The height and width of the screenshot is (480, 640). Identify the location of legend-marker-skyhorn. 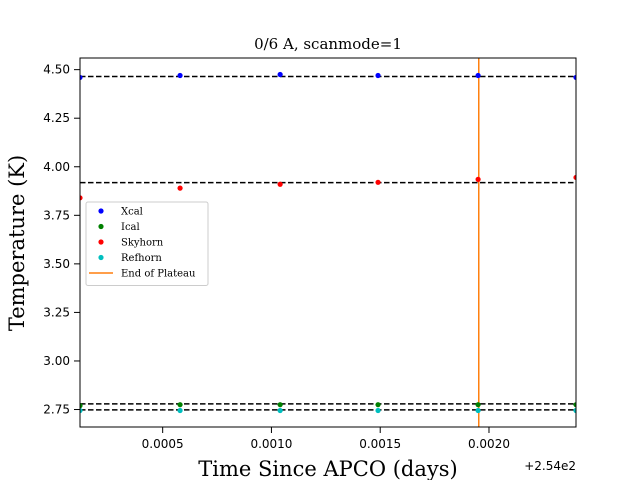
(101, 242).